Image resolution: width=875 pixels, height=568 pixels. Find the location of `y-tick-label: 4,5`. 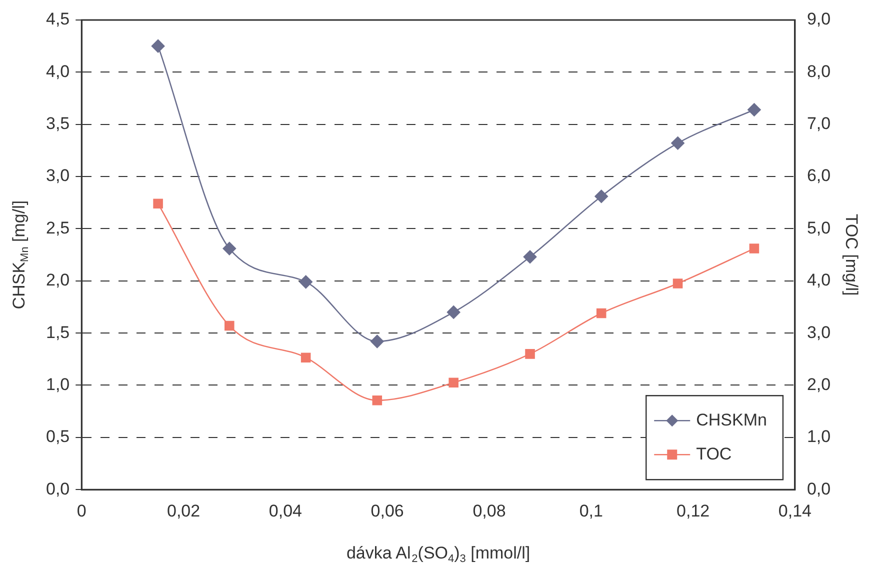

y-tick-label: 4,5 is located at coordinates (58, 19).